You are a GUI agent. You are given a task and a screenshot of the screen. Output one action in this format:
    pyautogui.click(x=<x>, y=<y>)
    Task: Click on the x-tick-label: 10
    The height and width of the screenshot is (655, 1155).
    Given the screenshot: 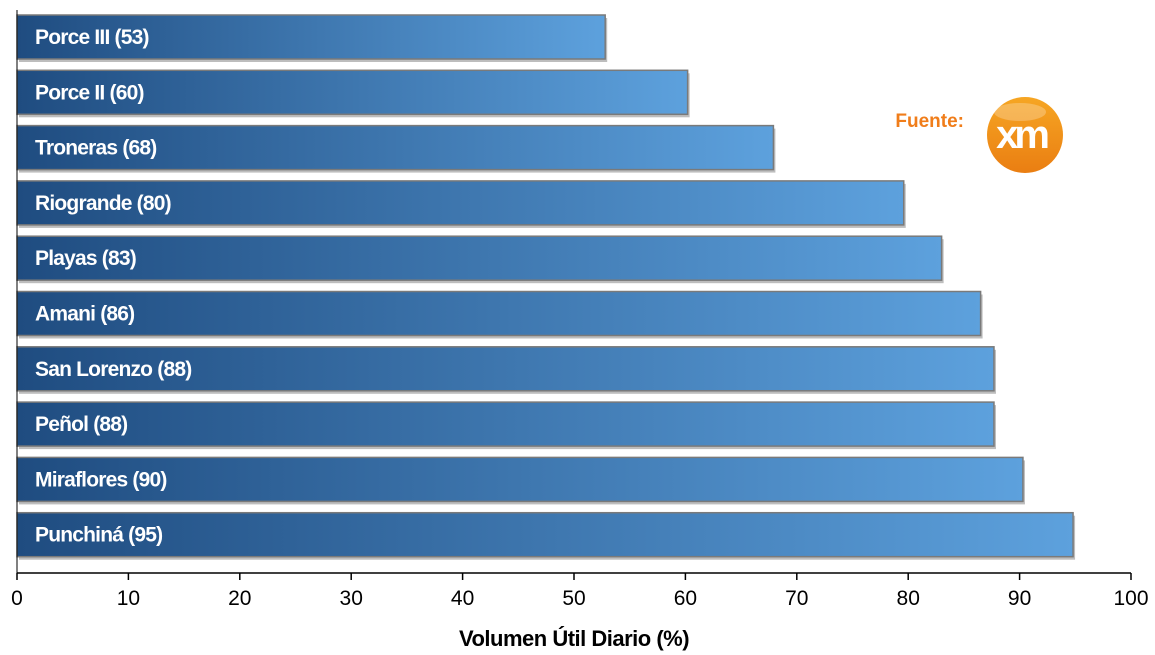 What is the action you would take?
    pyautogui.click(x=128, y=598)
    